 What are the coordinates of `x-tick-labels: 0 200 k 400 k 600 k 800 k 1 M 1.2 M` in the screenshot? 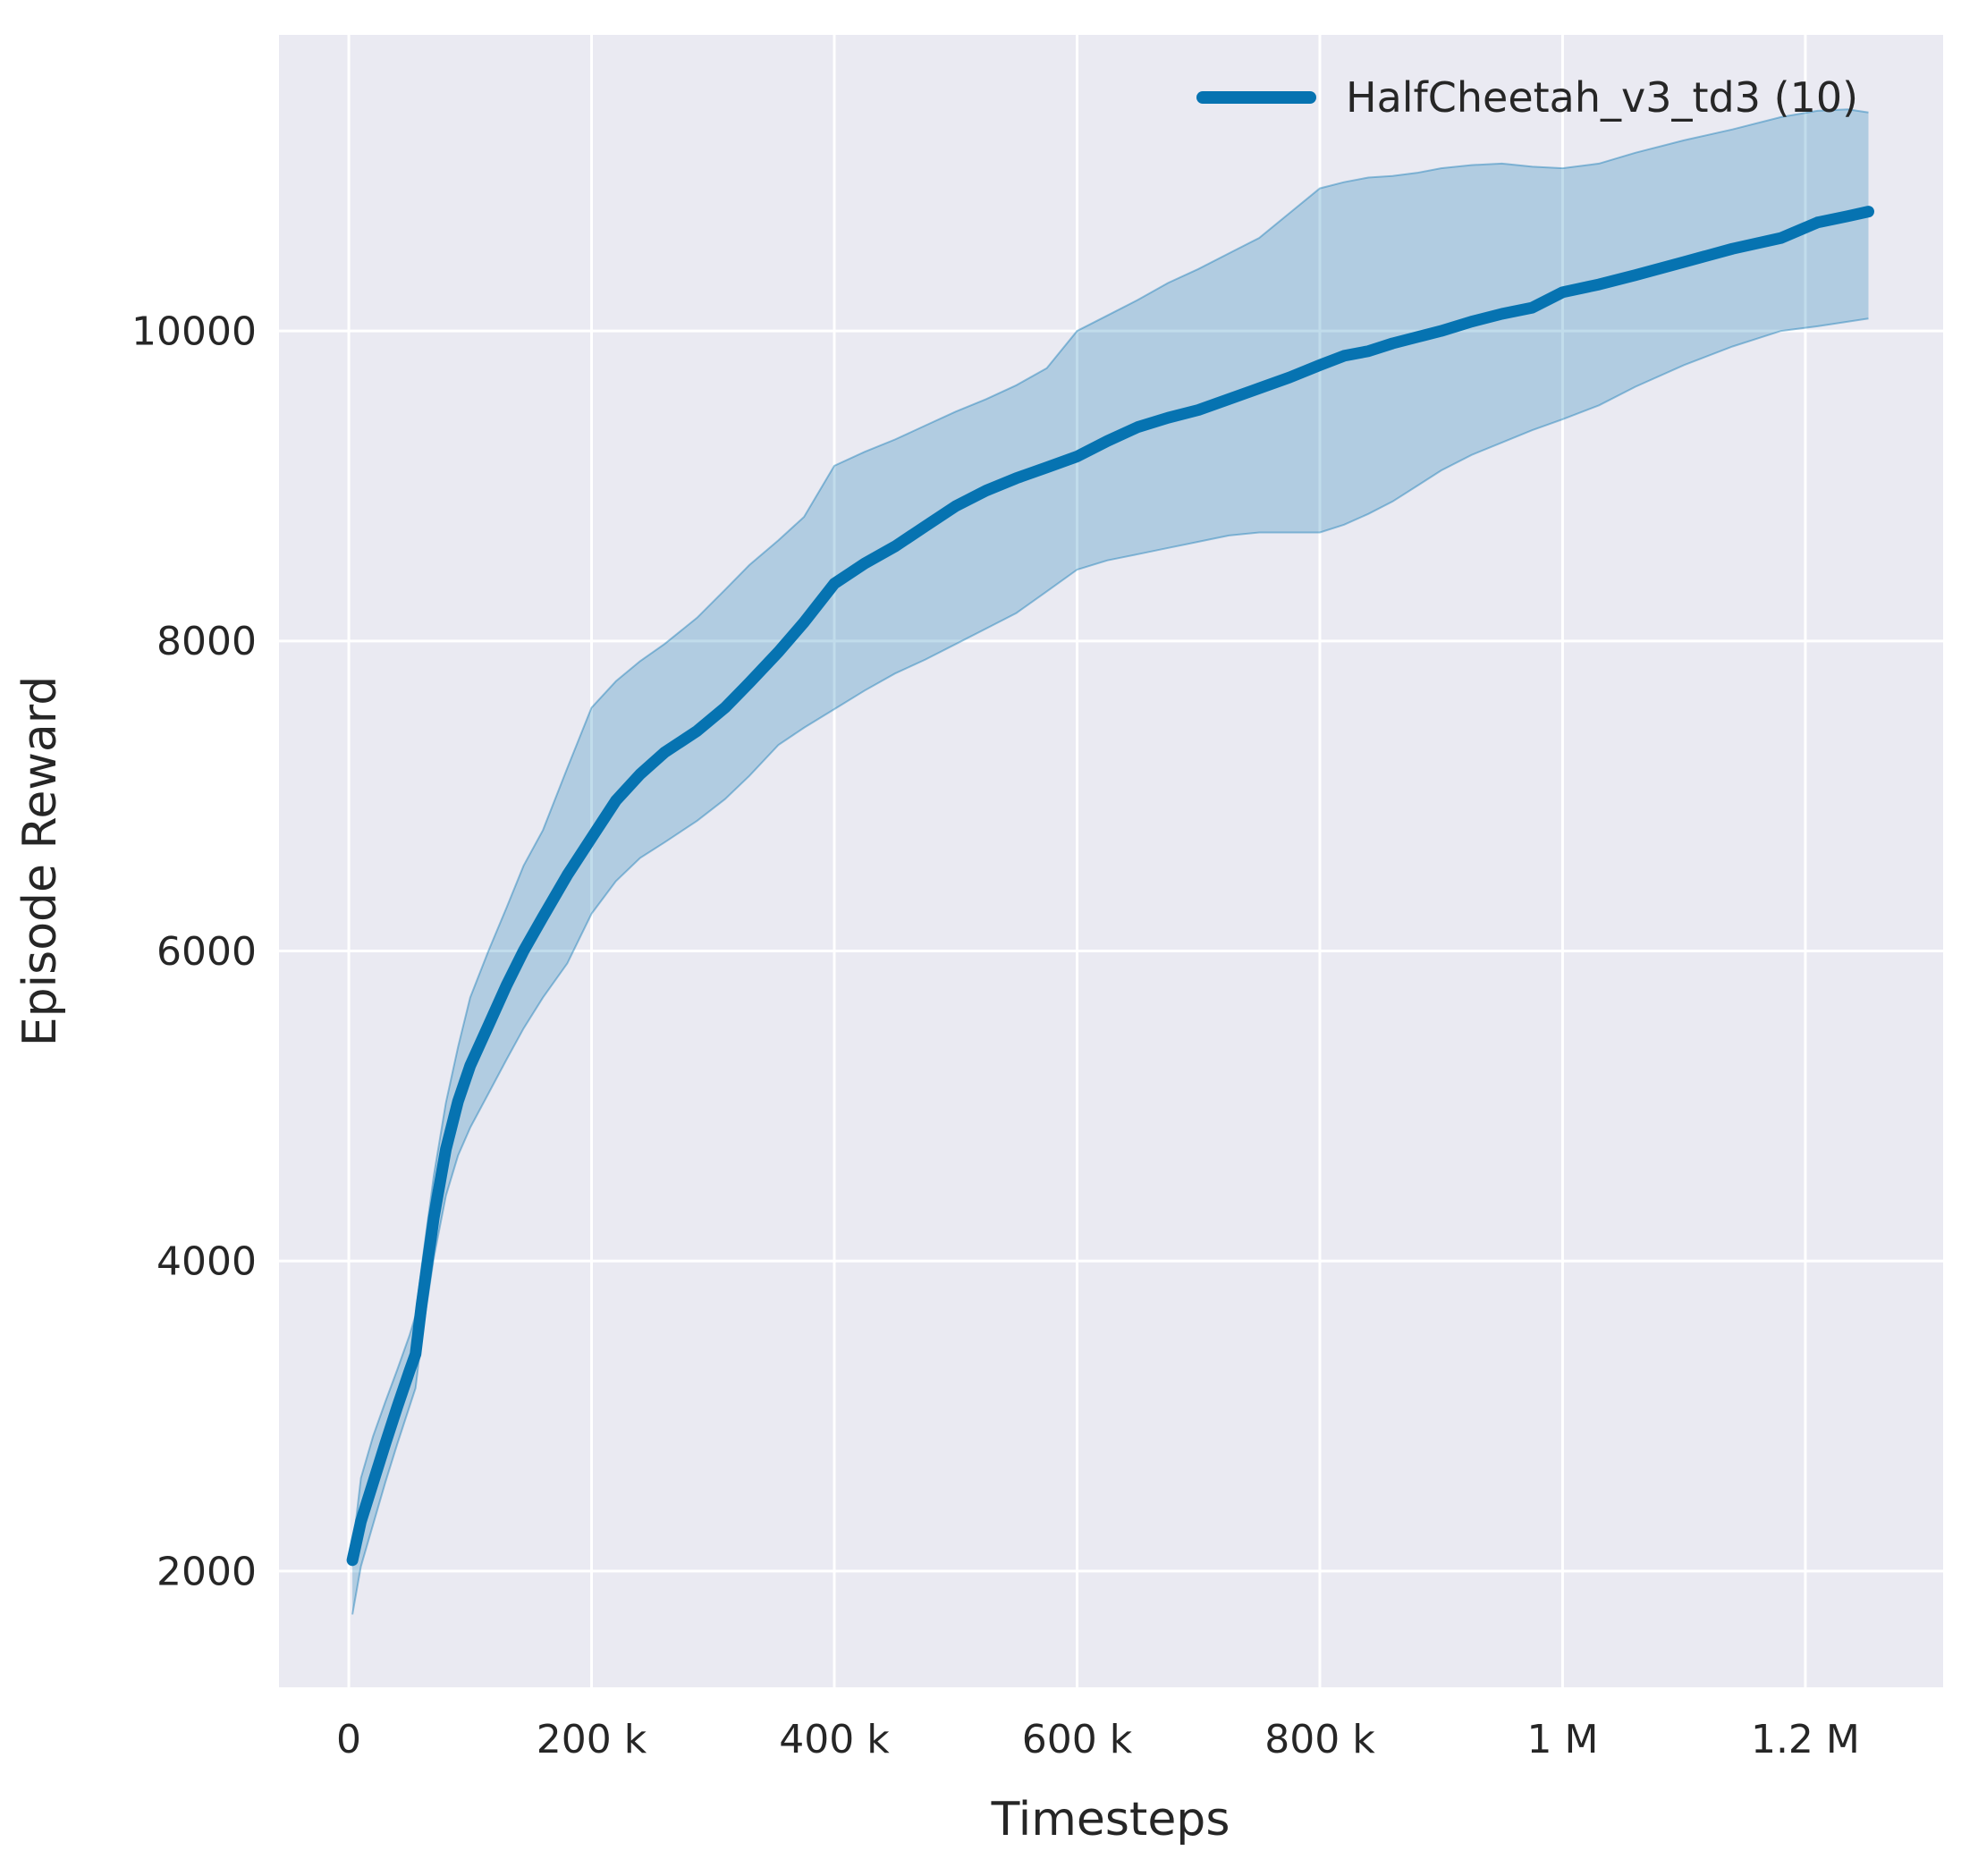 It's located at (1098, 1740).